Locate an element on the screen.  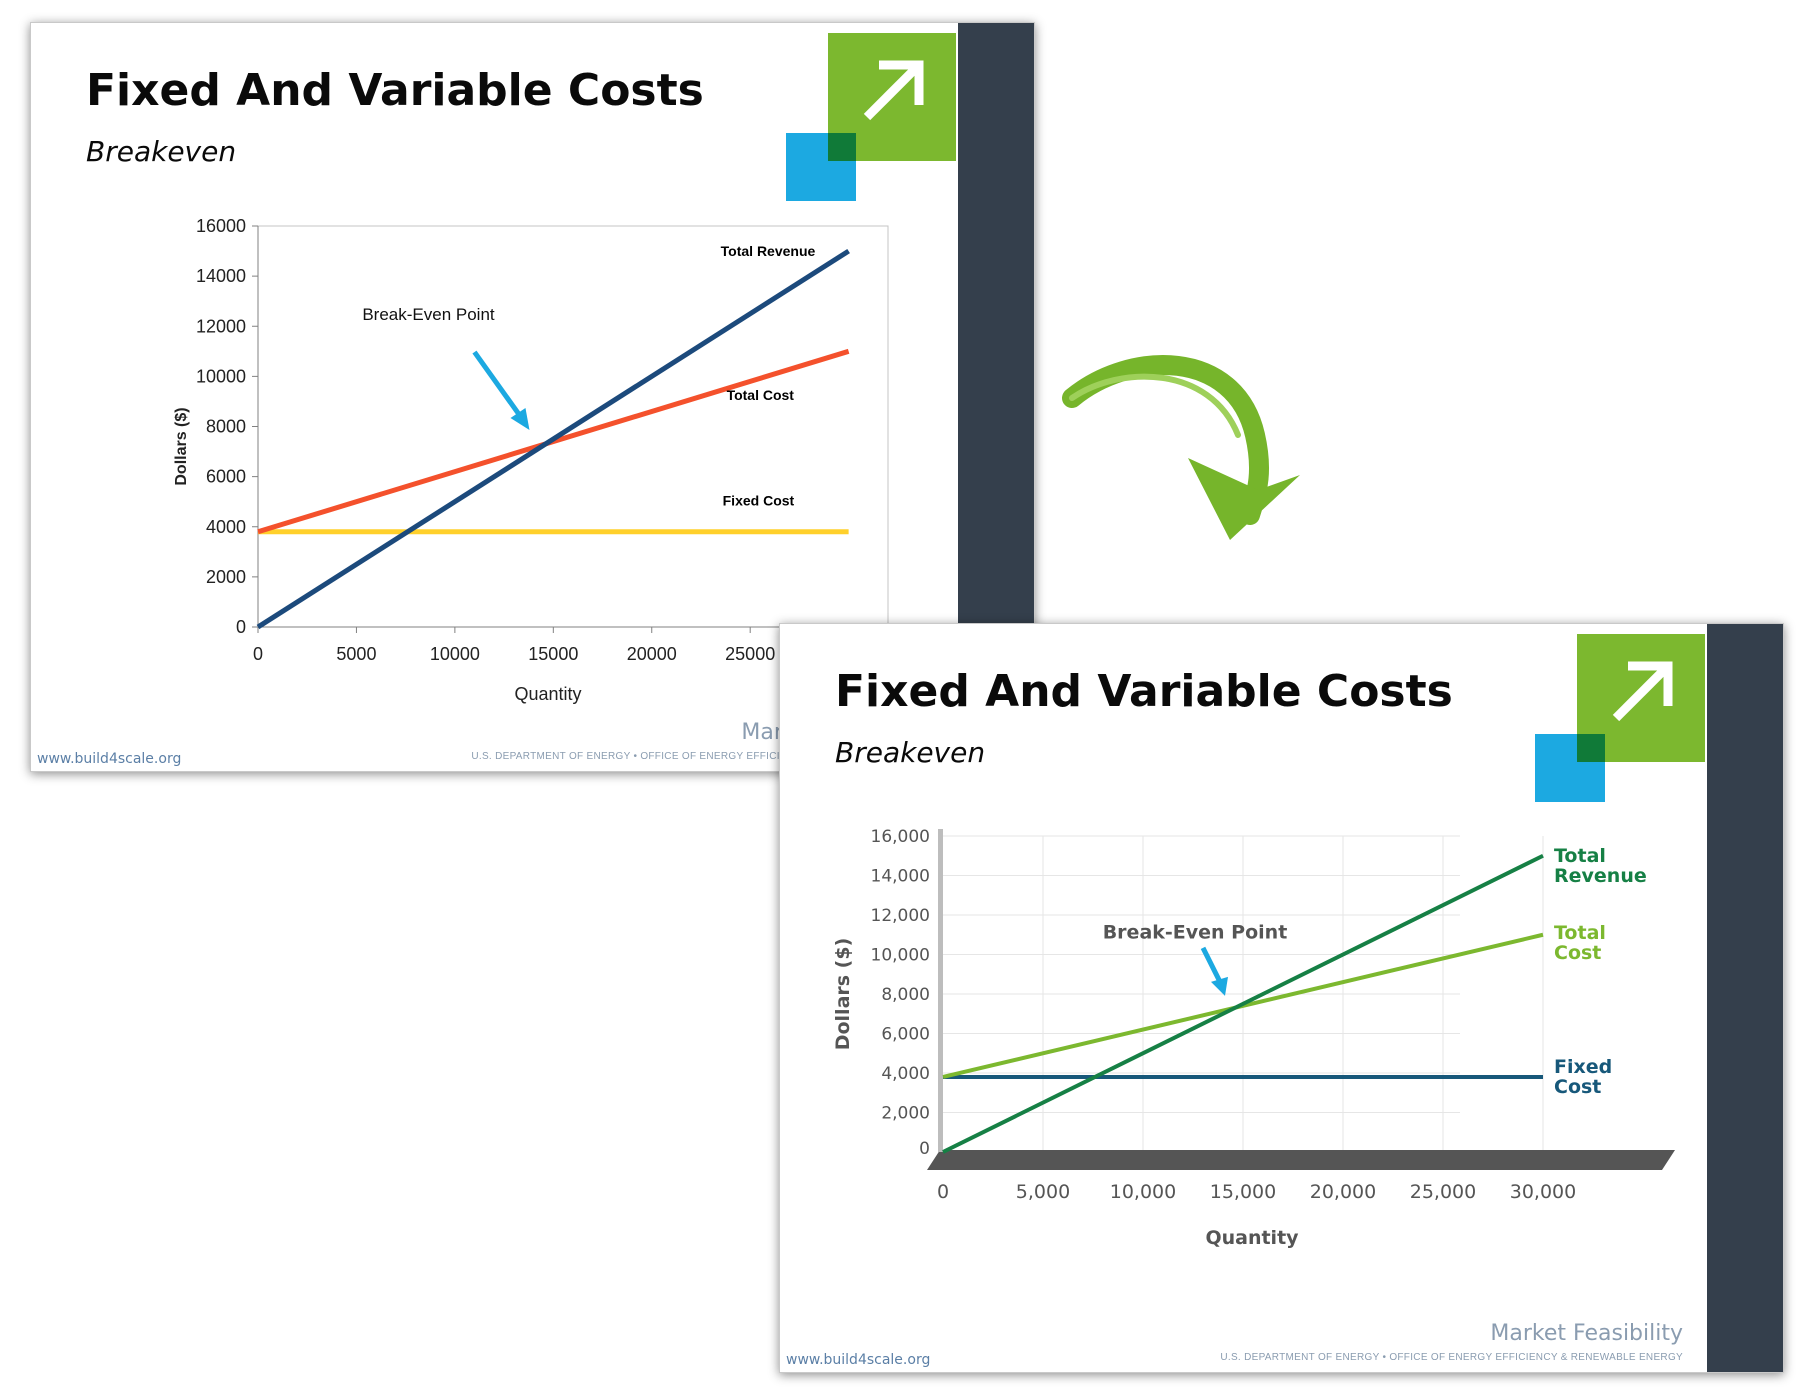
series-label: Fixed is located at coordinates (1583, 1067).